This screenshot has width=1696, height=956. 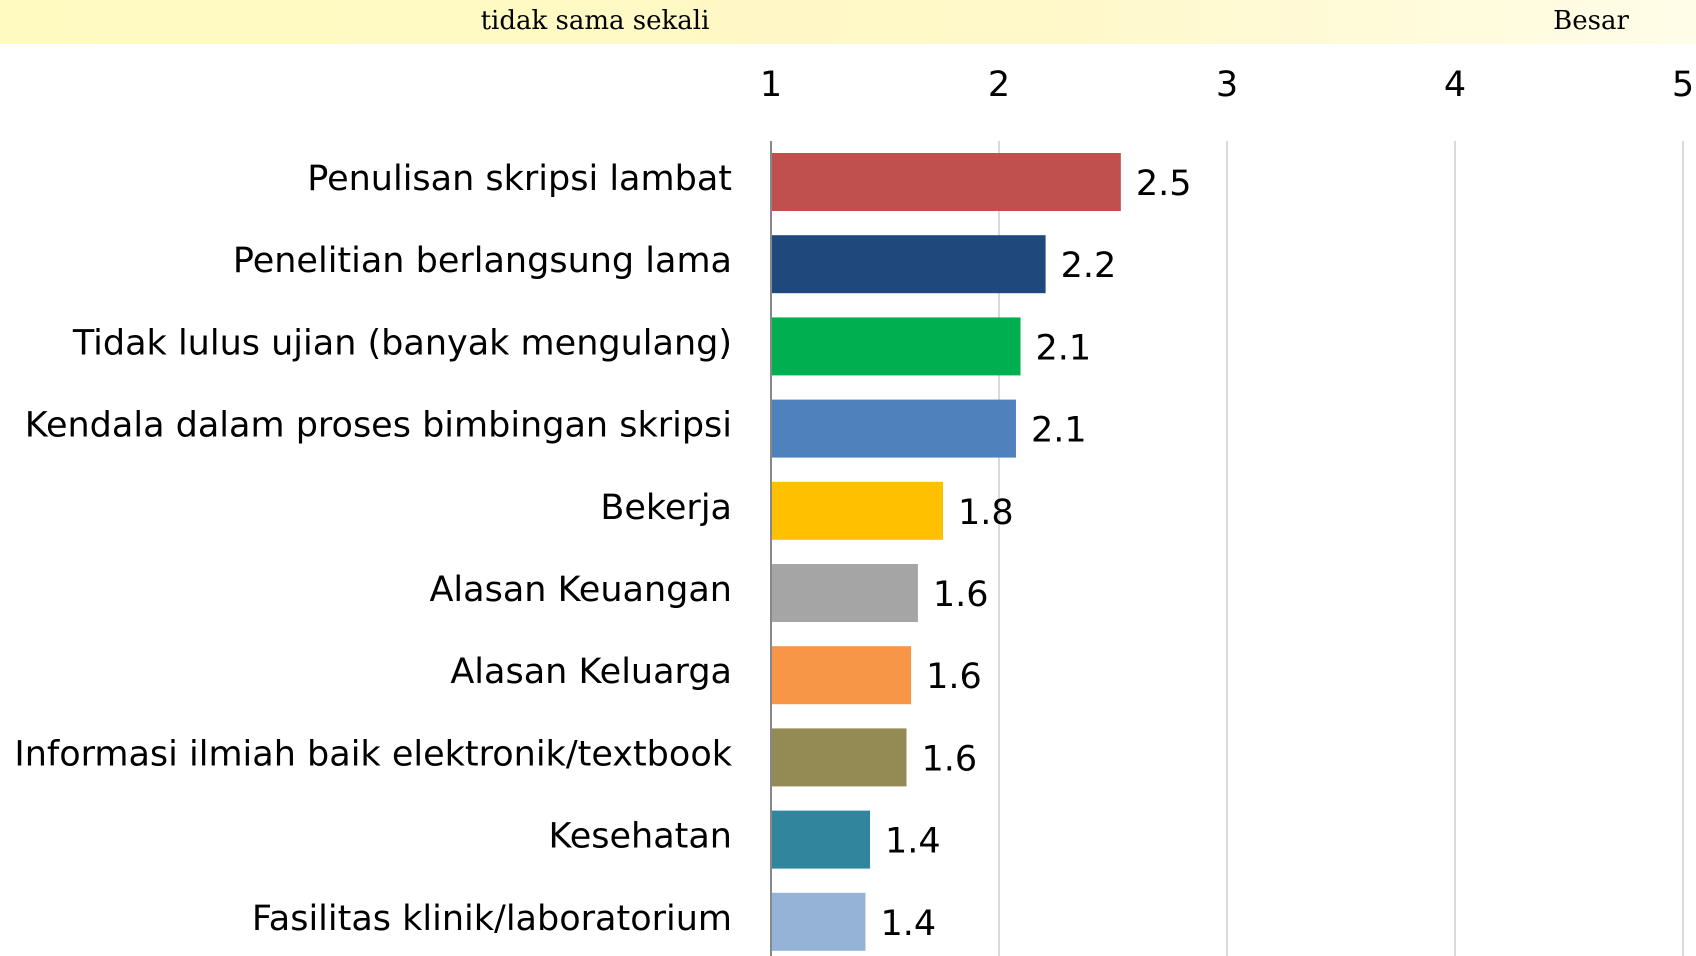 What do you see at coordinates (1089, 266) in the screenshot?
I see `value-label: 2.2` at bounding box center [1089, 266].